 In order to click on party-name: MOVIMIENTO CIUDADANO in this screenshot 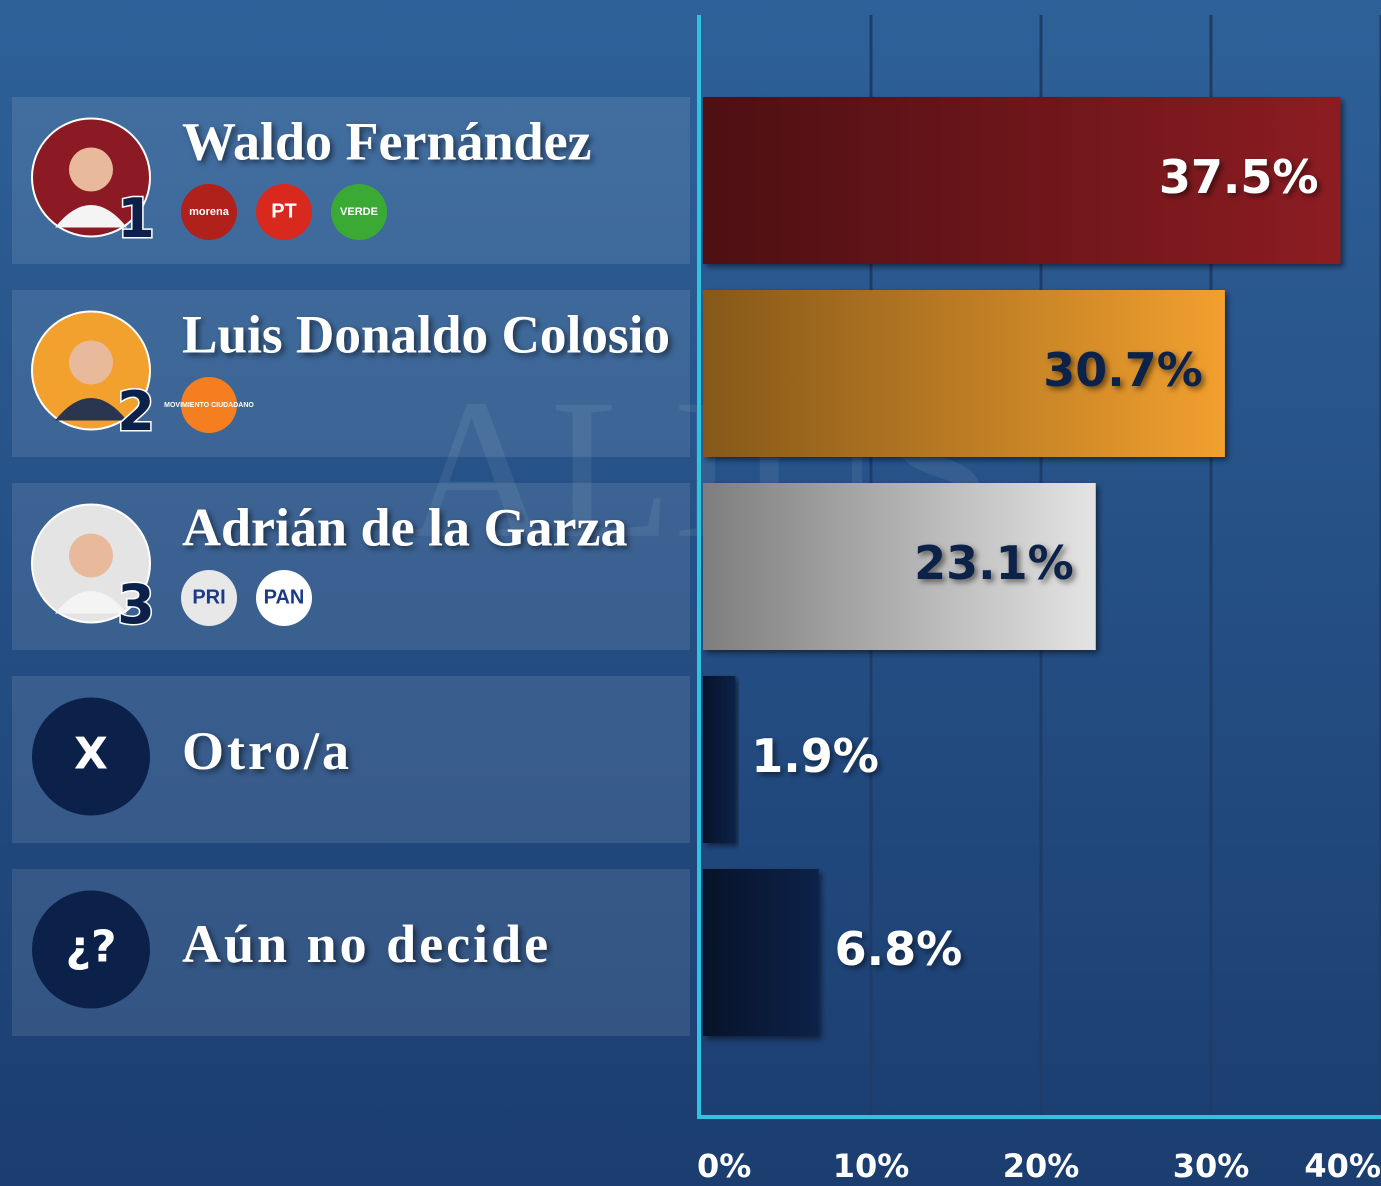, I will do `click(209, 405)`.